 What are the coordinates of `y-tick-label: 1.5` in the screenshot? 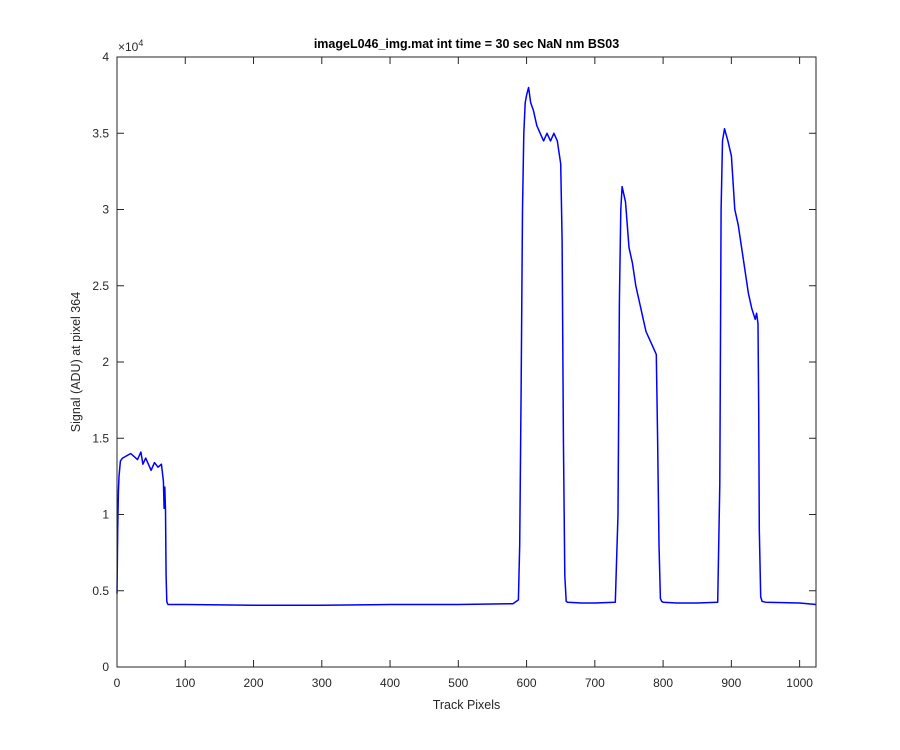 It's located at (100, 438).